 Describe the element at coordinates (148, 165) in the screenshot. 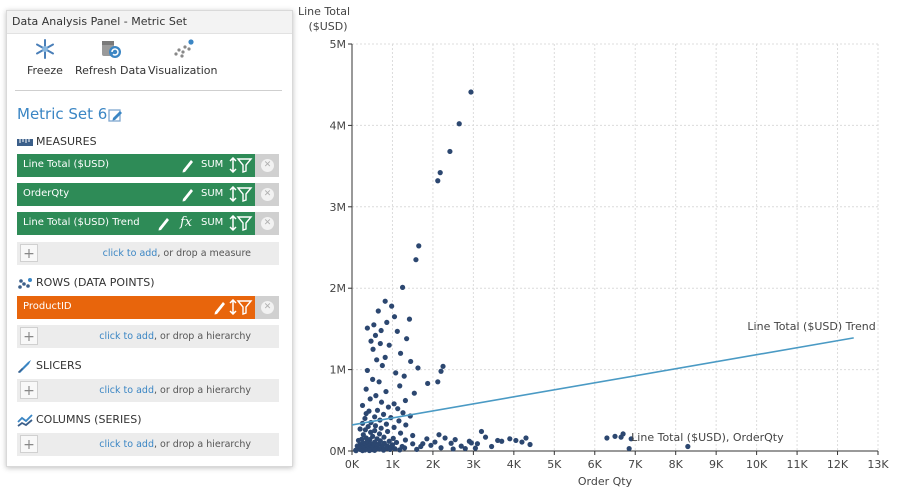

I see `measure-chip-line-total: Line Total ($USD) SUM ✕` at that location.